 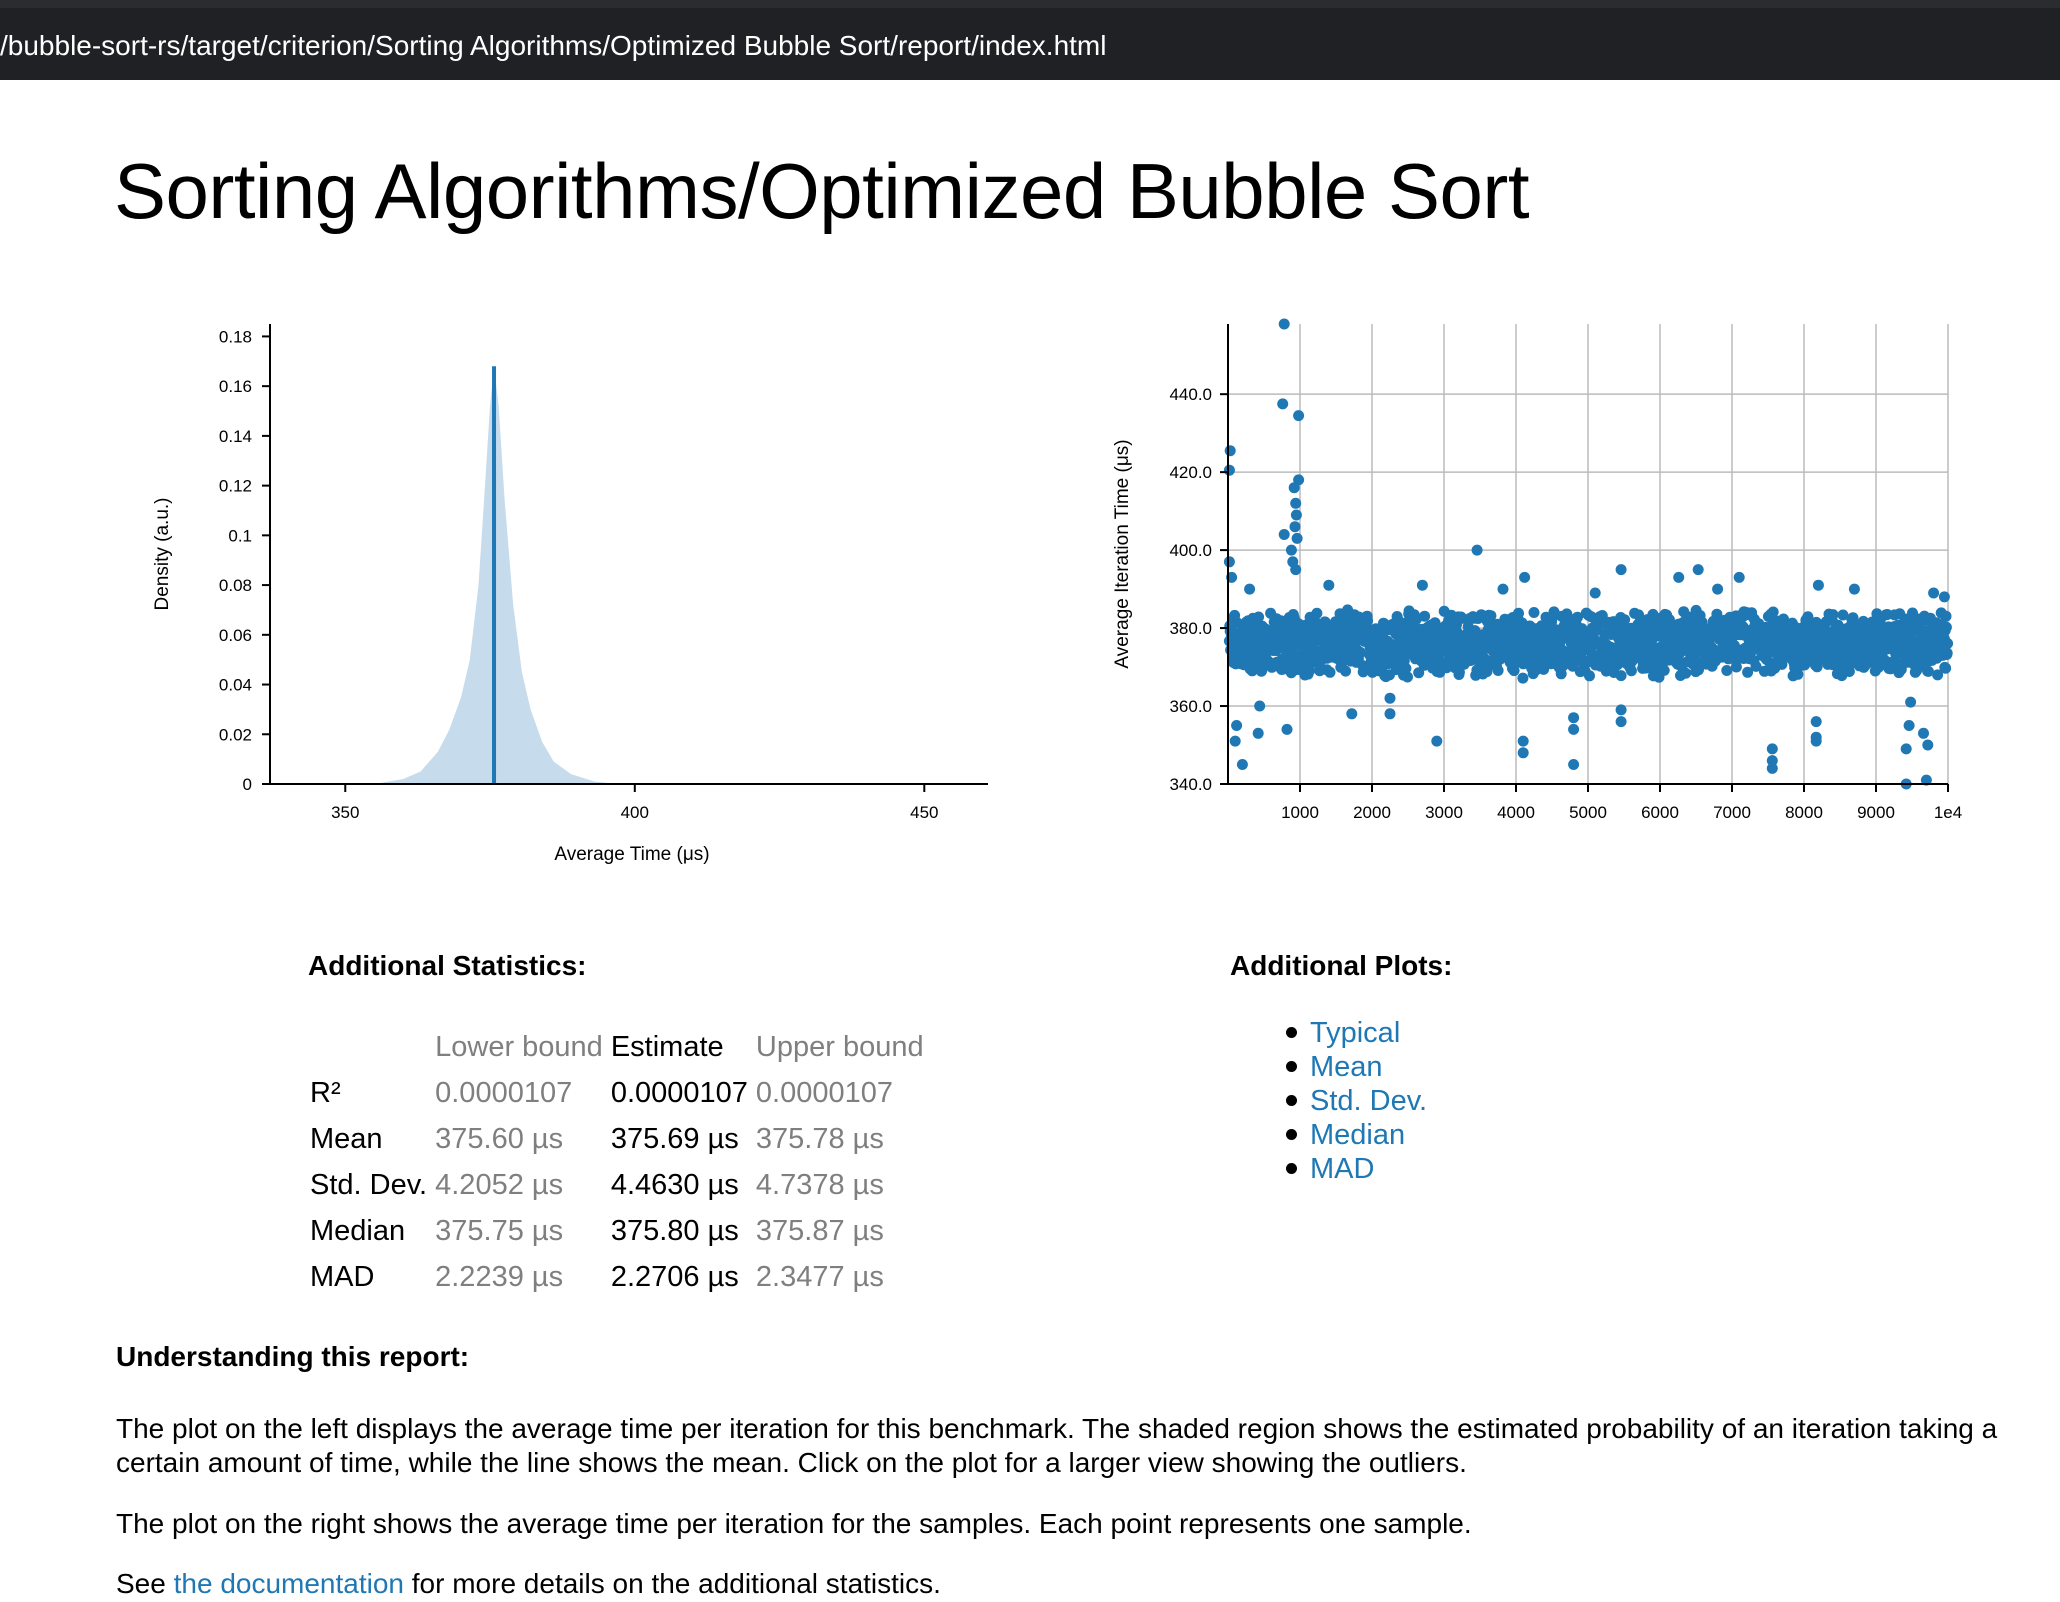 I want to click on x-tick-label: 350, so click(x=345, y=812).